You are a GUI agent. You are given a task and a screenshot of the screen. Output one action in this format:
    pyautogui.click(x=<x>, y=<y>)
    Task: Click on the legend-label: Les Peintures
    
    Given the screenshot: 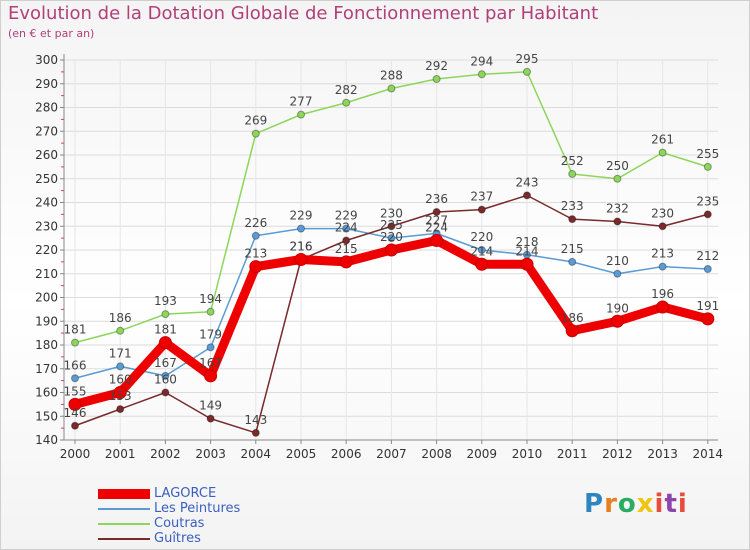 What is the action you would take?
    pyautogui.click(x=197, y=508)
    